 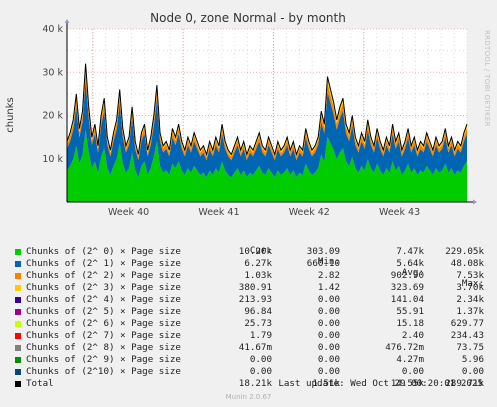 I want to click on x-tick-label: Week 42, so click(x=309, y=212).